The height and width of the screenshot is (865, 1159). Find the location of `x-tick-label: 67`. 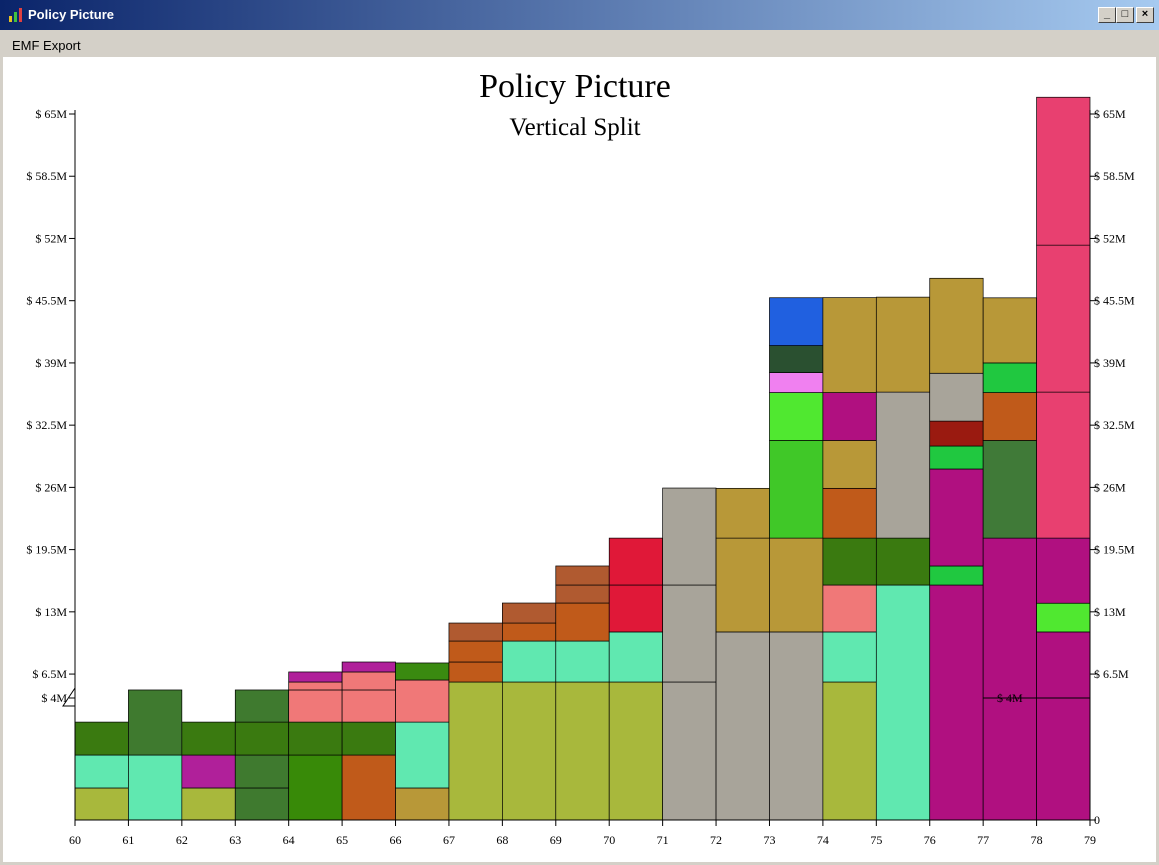

x-tick-label: 67 is located at coordinates (449, 840).